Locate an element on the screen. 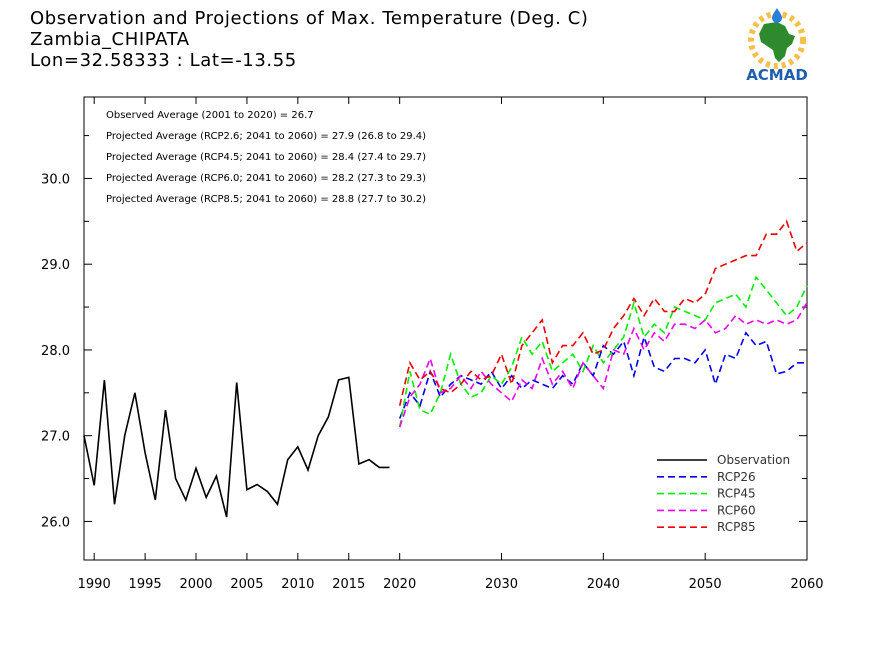 The image size is (879, 659). series-line-rcp45 is located at coordinates (603, 351).